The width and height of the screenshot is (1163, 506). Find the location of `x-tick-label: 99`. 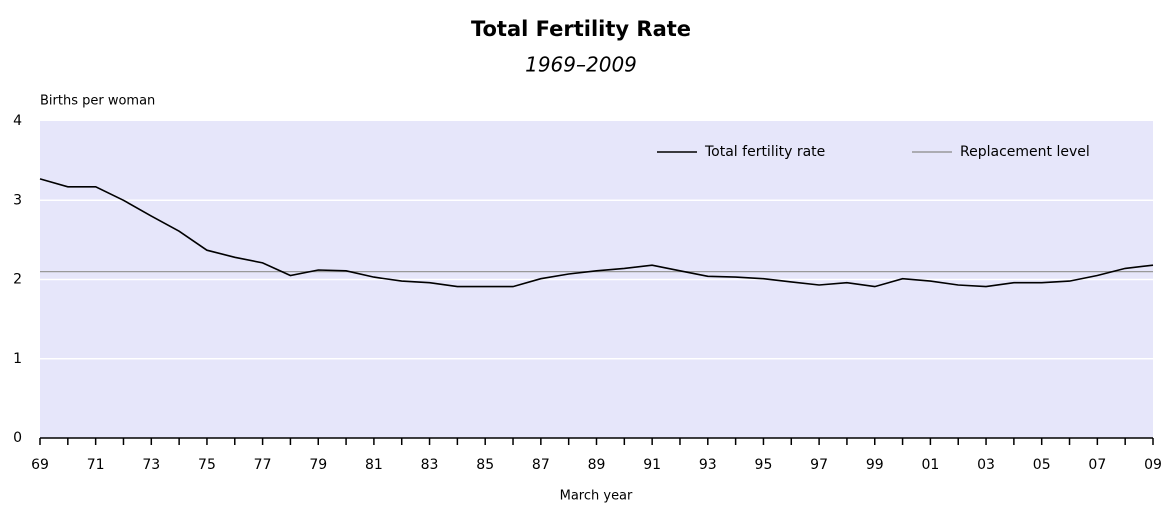

x-tick-label: 99 is located at coordinates (875, 465).